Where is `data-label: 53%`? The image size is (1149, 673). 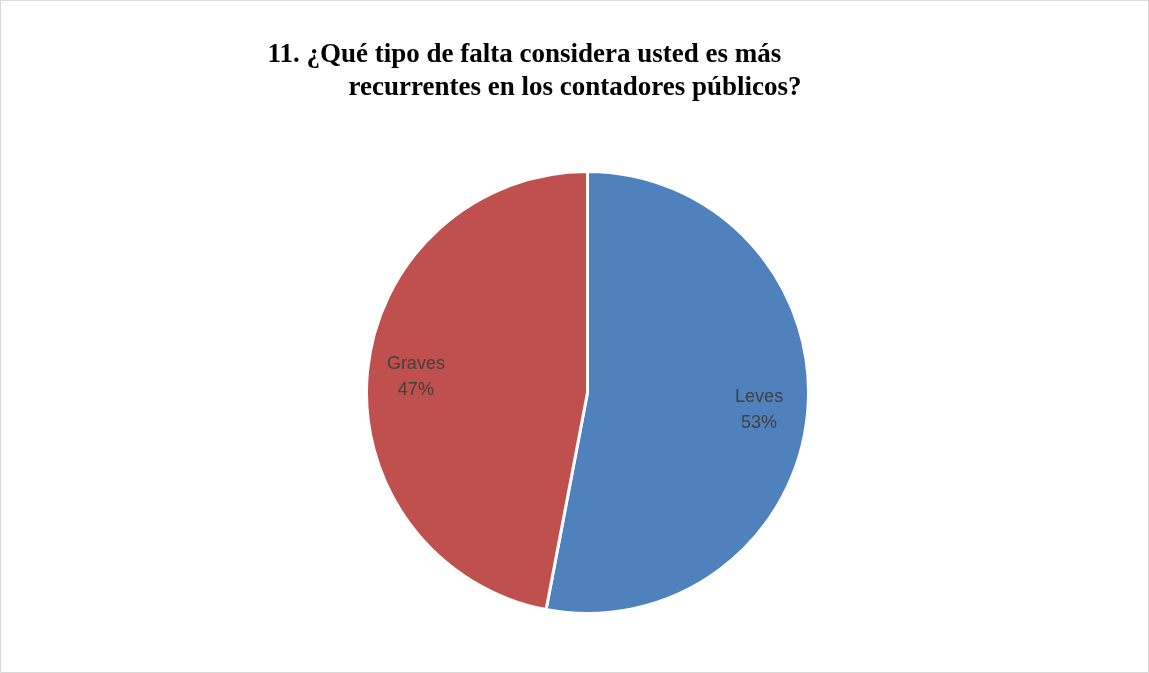 data-label: 53% is located at coordinates (759, 421).